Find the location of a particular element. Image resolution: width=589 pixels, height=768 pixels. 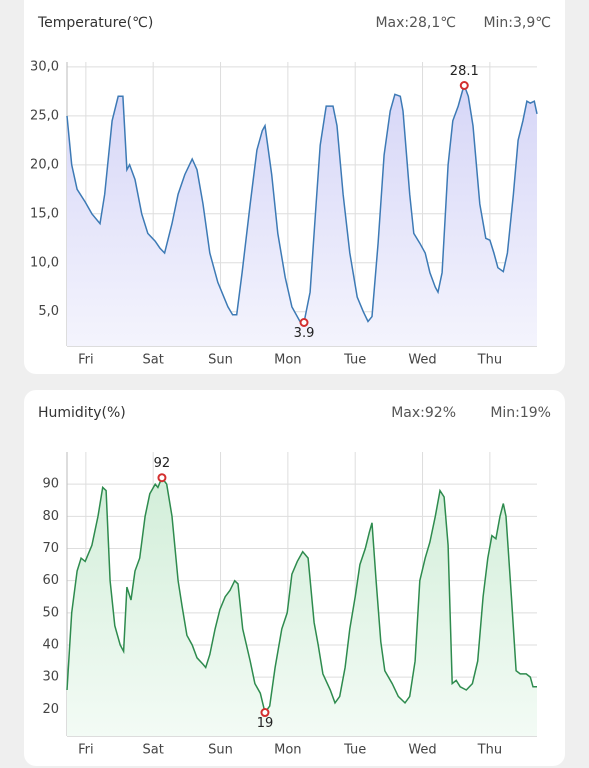

chart-title: Humidity(%) is located at coordinates (82, 413).